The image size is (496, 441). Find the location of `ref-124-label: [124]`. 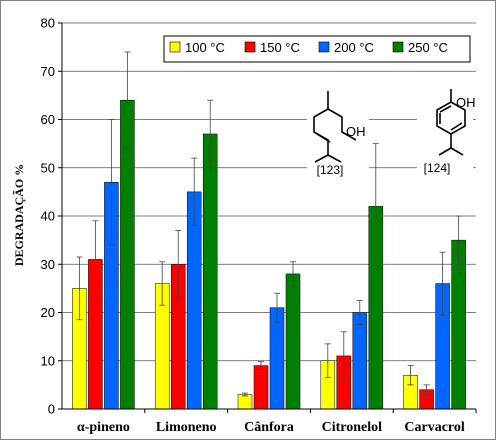

ref-124-label: [124] is located at coordinates (437, 168).